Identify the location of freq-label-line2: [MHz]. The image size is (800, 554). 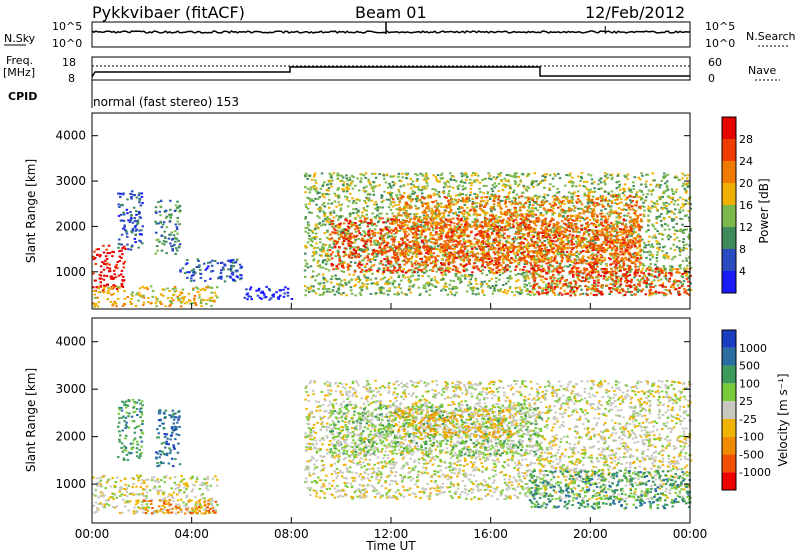
(19, 72).